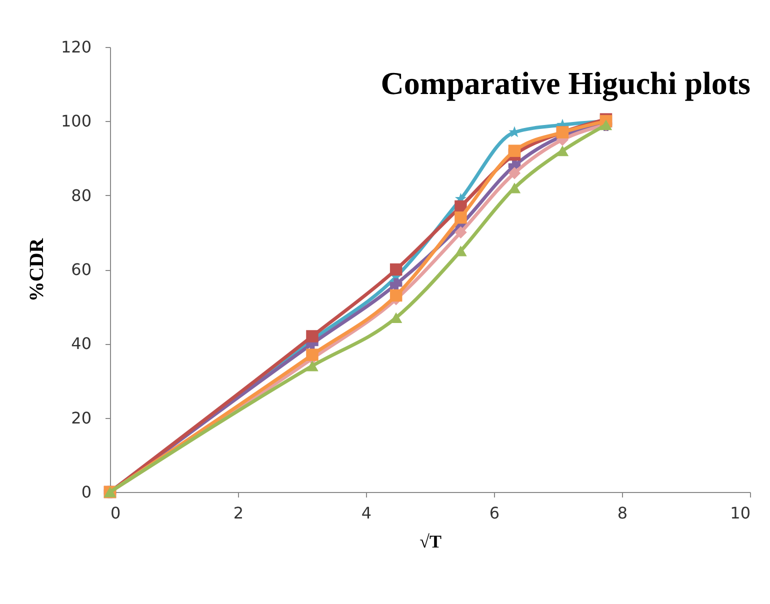 This screenshot has width=770, height=604. I want to click on y-tick-label: 120, so click(76, 47).